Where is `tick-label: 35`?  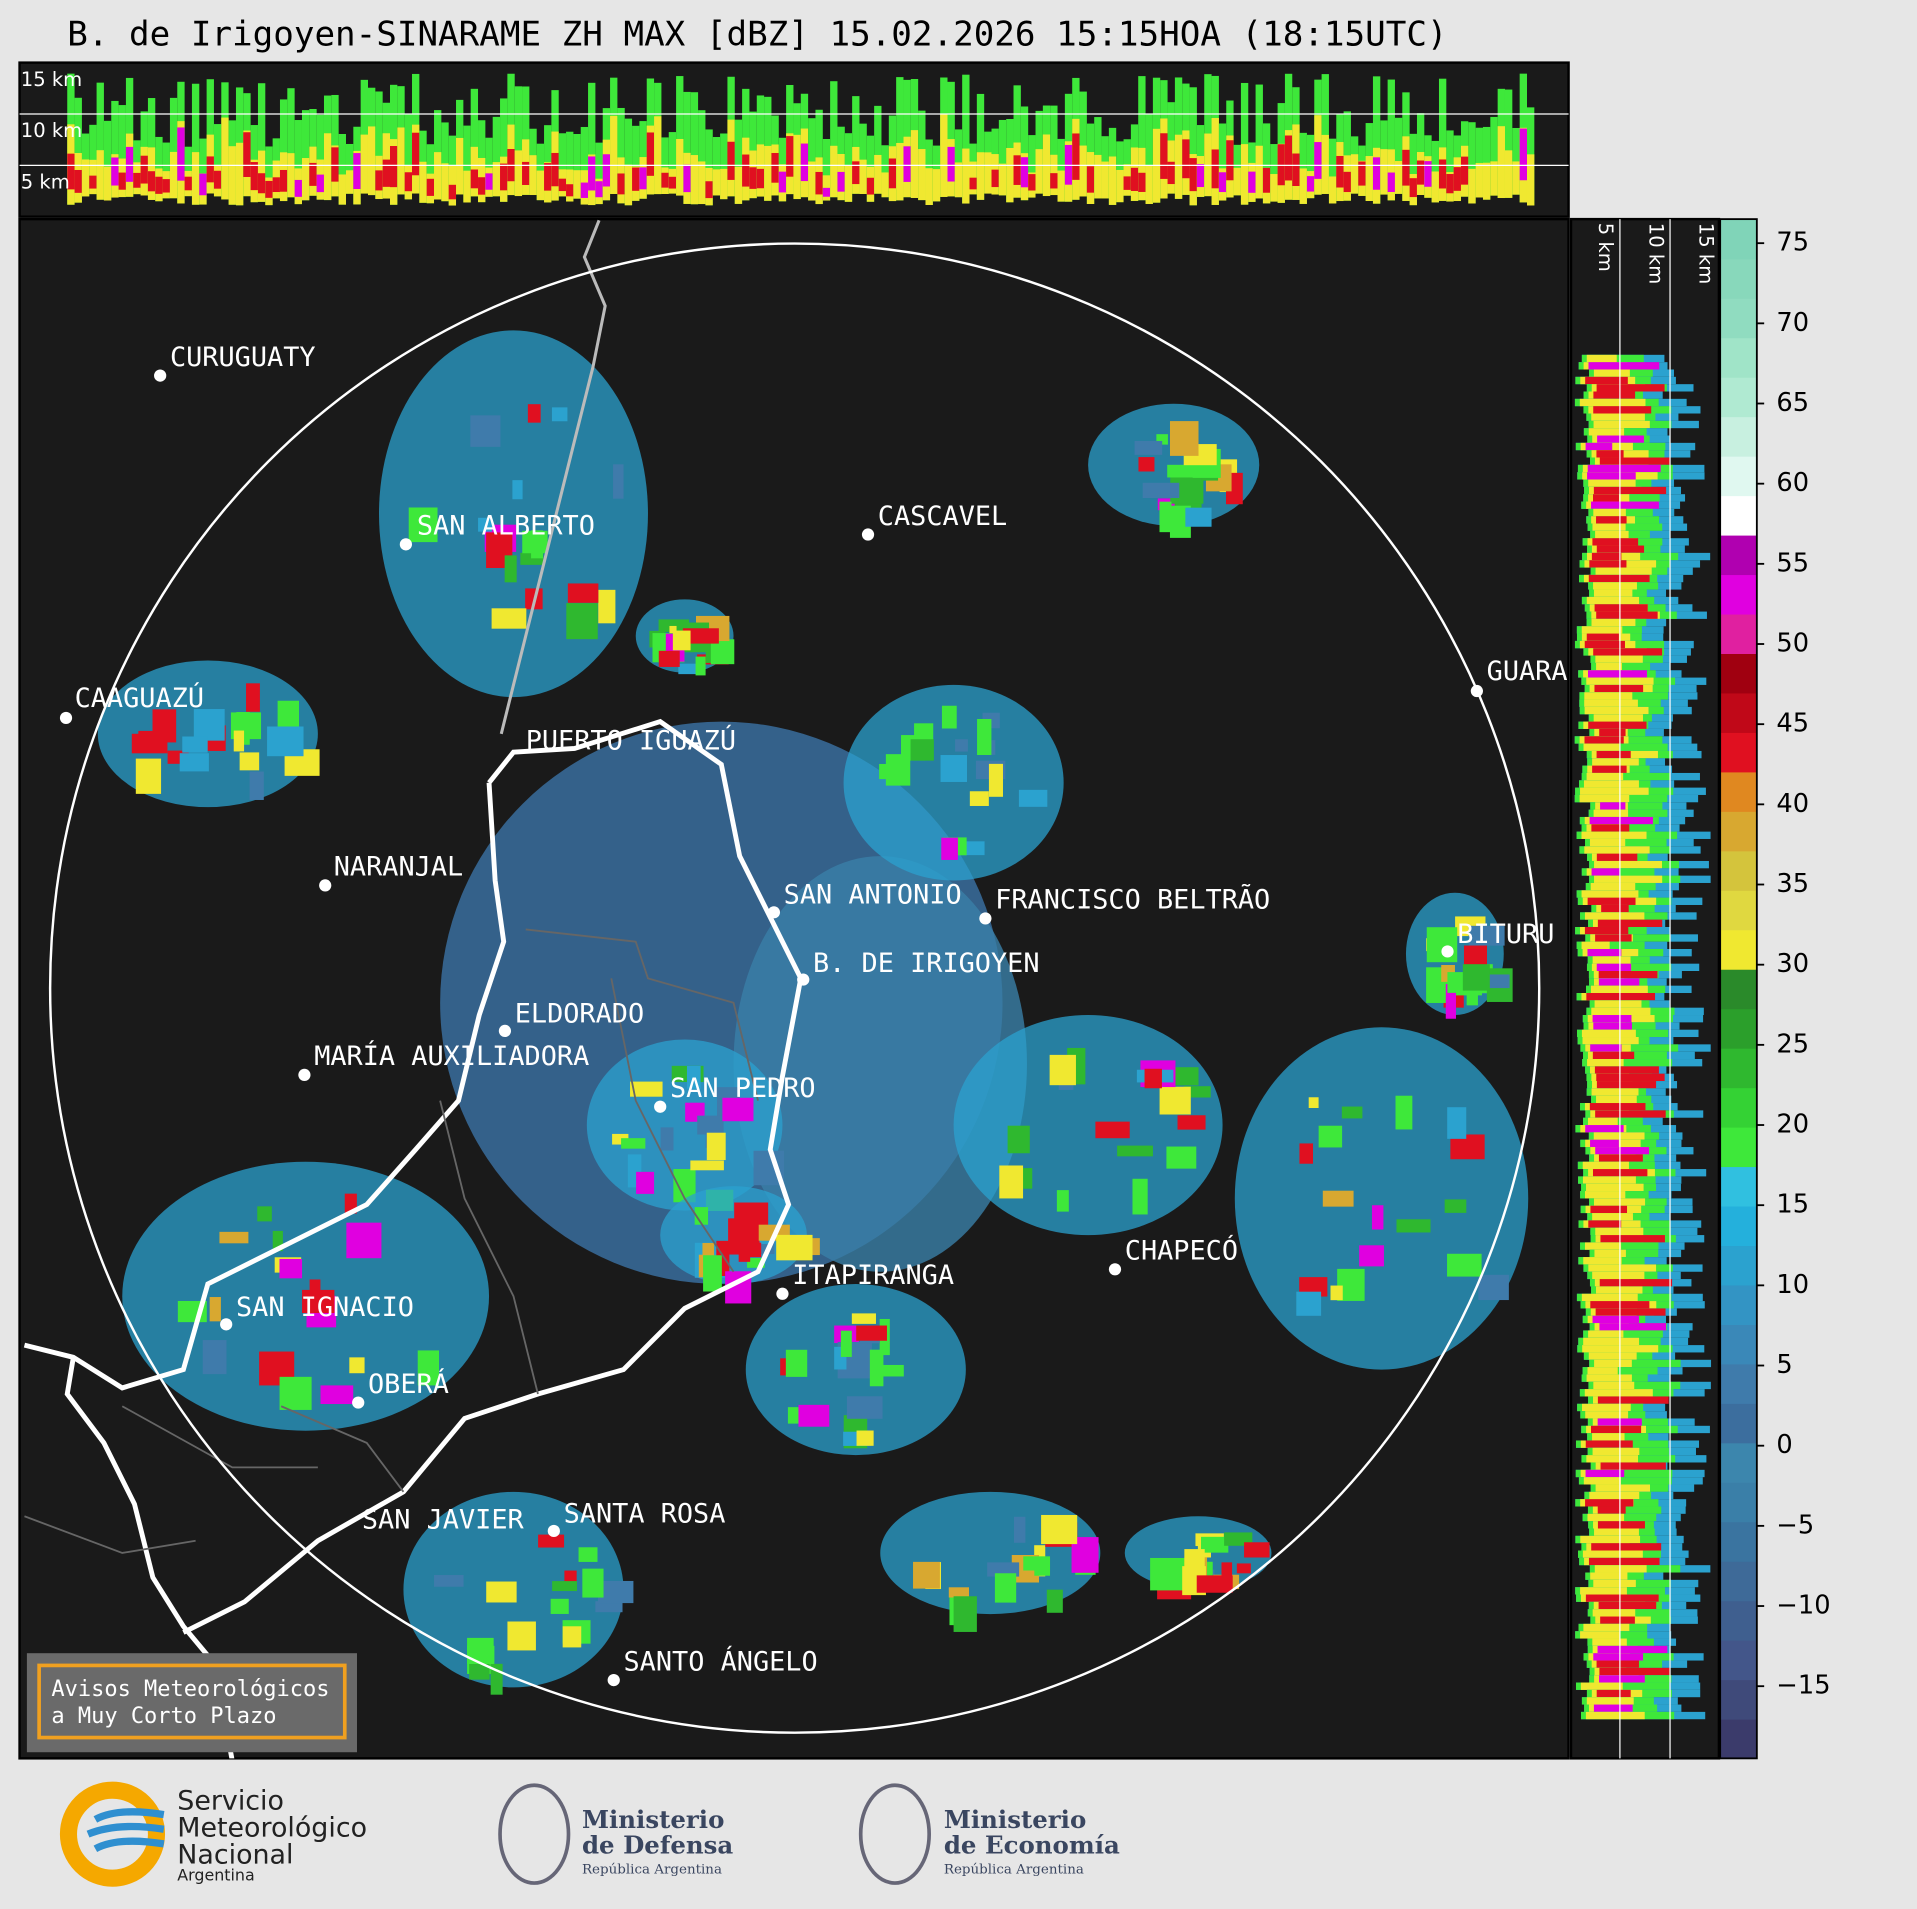
tick-label: 35 is located at coordinates (1792, 884).